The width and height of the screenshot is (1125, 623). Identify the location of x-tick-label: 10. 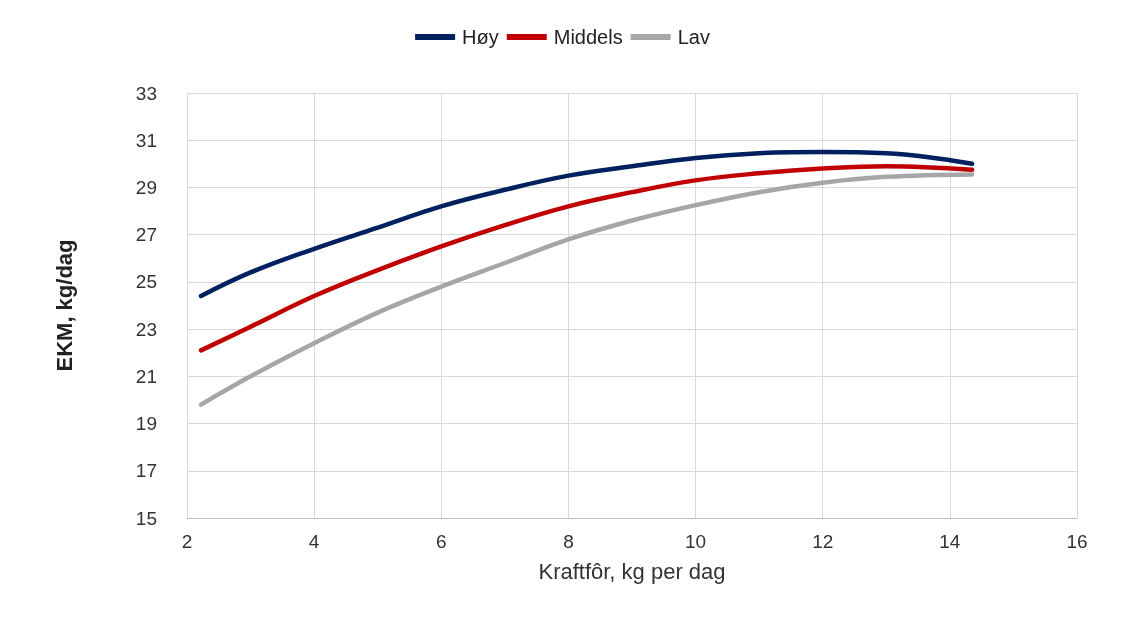
(696, 541).